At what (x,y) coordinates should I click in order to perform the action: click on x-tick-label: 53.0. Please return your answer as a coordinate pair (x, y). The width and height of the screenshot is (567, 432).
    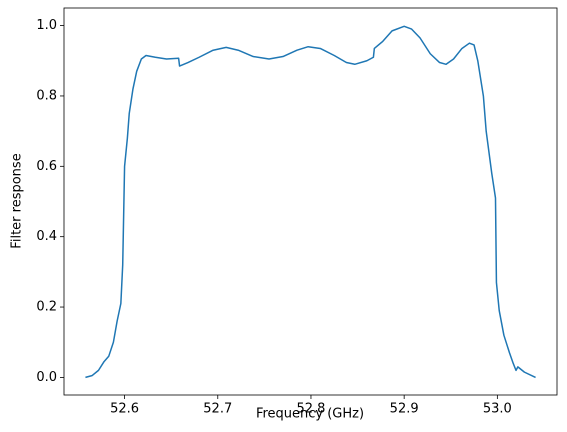
    Looking at the image, I should click on (497, 409).